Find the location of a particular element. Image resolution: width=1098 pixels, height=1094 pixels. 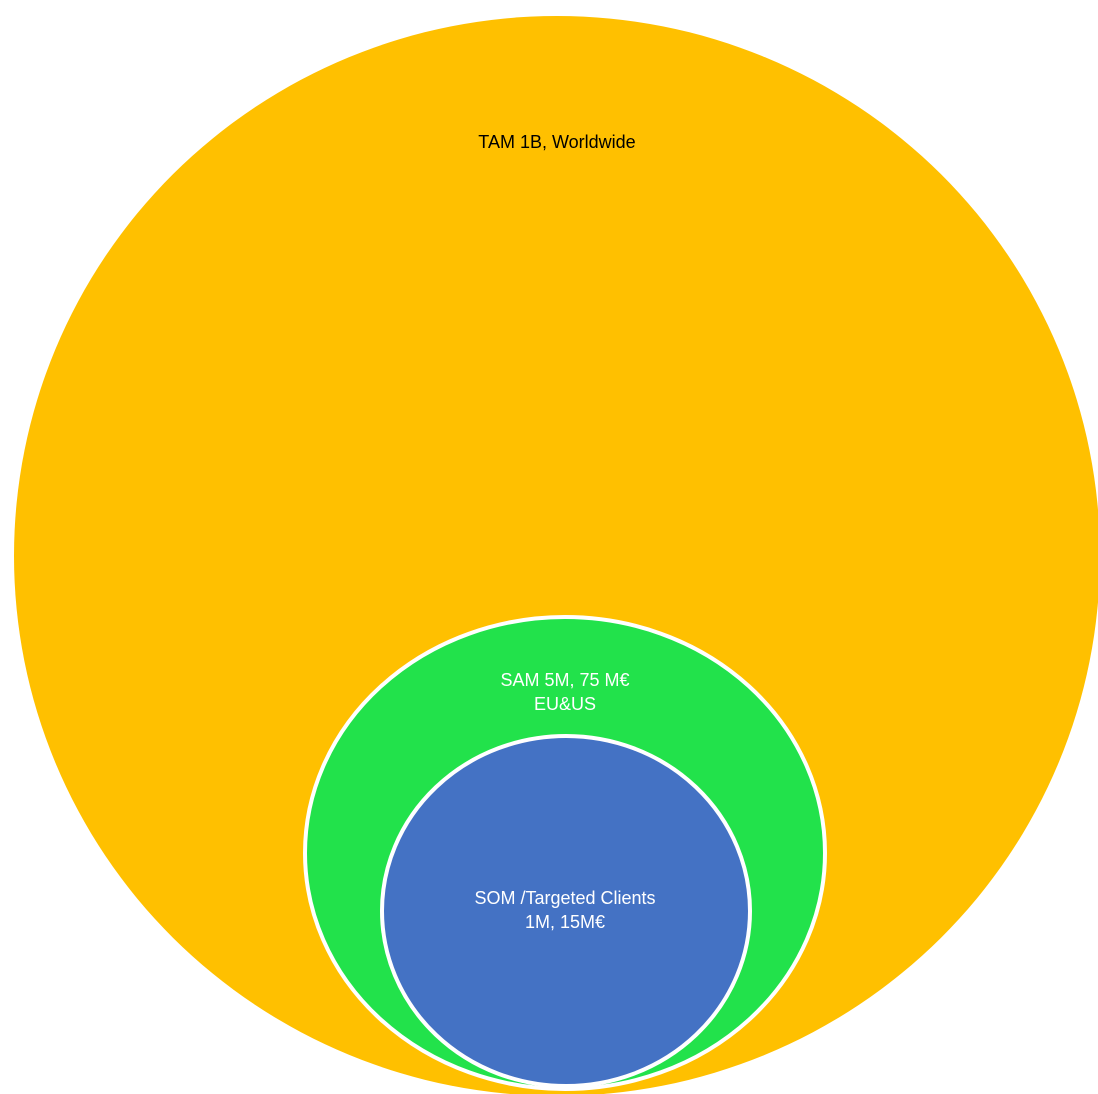

sam-label-line2: EU&US is located at coordinates (565, 704).